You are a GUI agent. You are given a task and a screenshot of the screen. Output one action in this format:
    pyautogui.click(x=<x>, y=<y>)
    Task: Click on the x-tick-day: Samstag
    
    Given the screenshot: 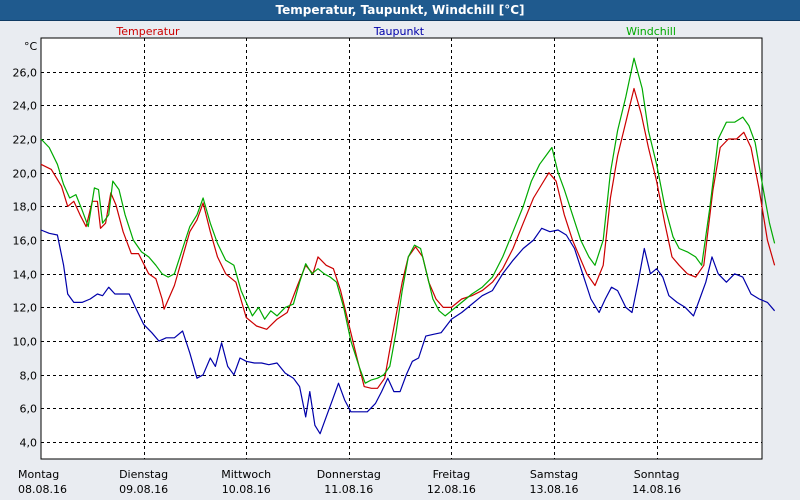 What is the action you would take?
    pyautogui.click(x=554, y=474)
    